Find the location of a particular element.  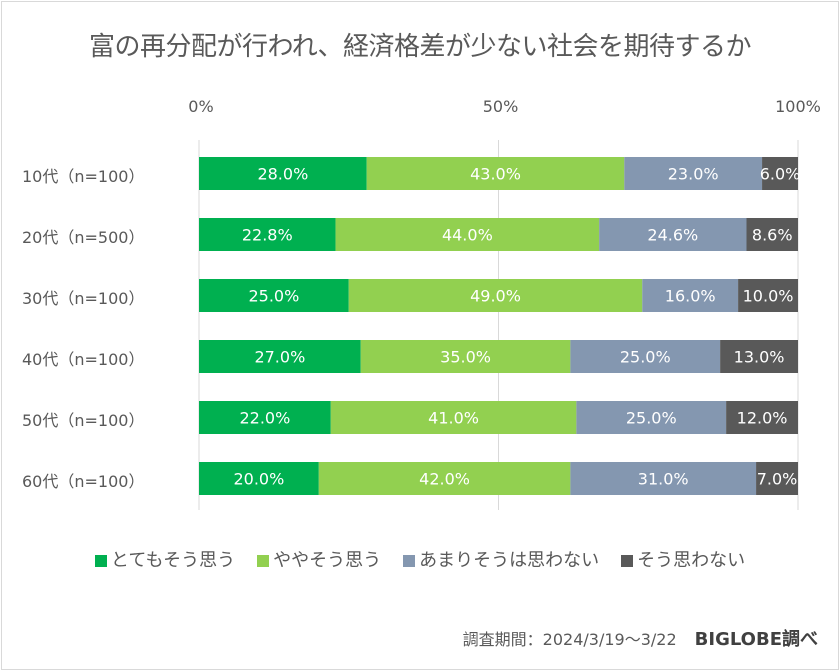

x-tick-label: 100% is located at coordinates (798, 106).